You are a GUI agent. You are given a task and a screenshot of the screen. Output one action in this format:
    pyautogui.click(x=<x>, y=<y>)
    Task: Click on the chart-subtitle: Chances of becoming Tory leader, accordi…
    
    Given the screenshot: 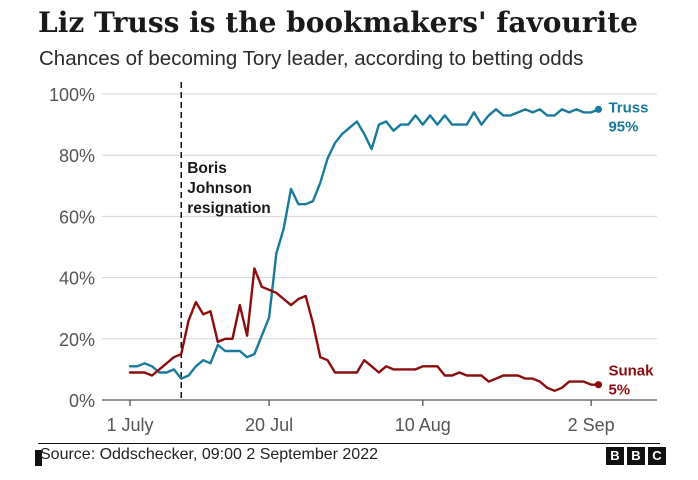 What is the action you would take?
    pyautogui.click(x=311, y=58)
    